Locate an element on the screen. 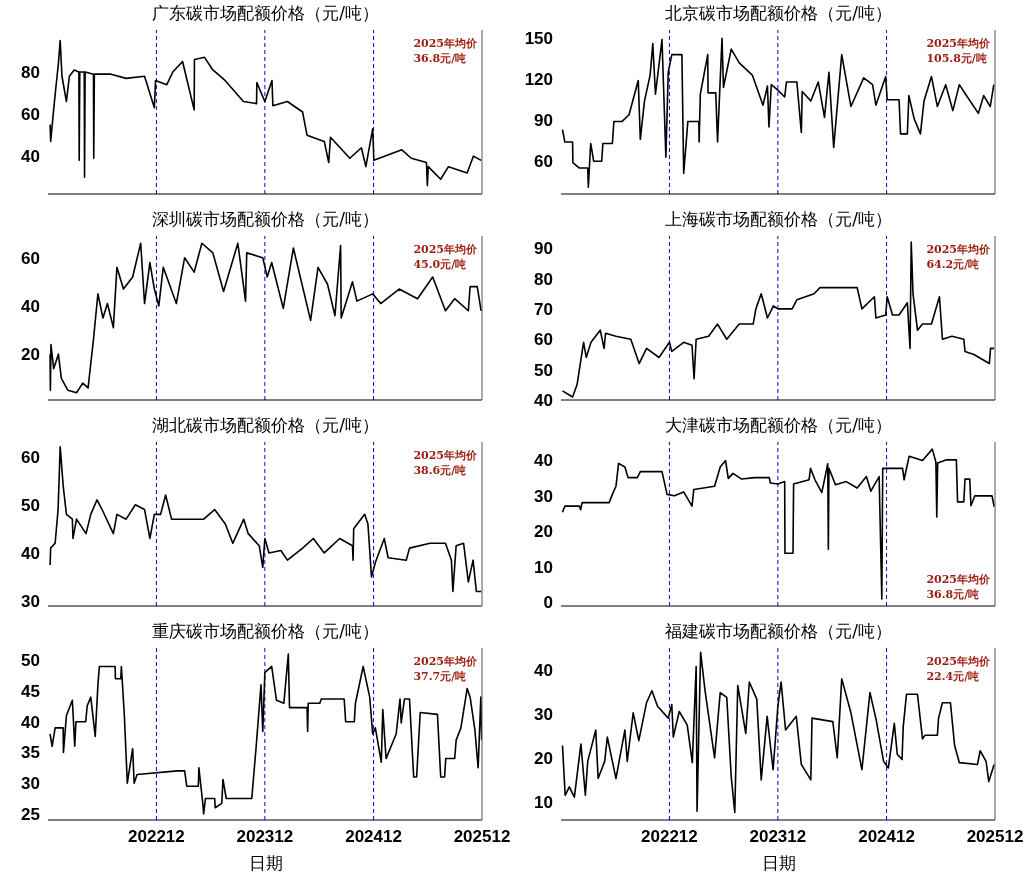  chart-title: 福建碳市场配额价格（元/吨） is located at coordinates (778, 631).